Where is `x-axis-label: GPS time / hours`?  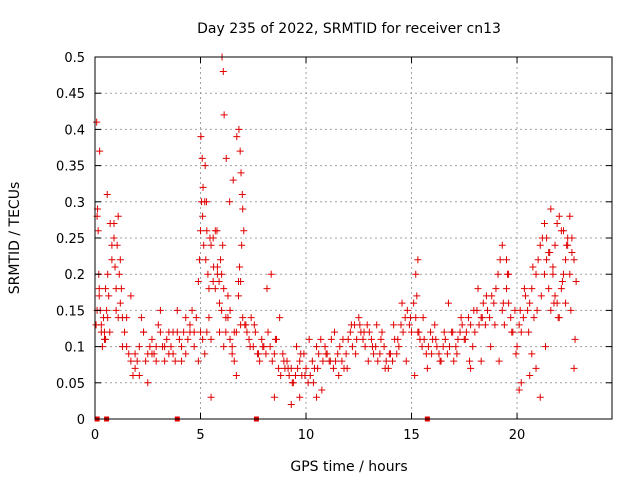
x-axis-label: GPS time / hours is located at coordinates (348, 467).